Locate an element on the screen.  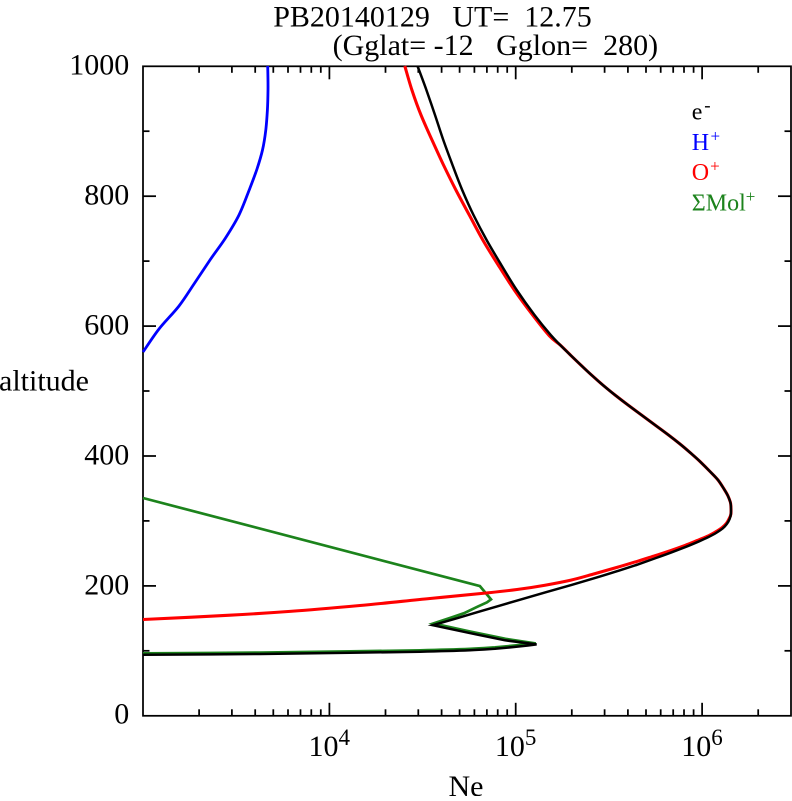
svg-text: PB20140129 UT= 12.75 is located at coordinates (432, 16).